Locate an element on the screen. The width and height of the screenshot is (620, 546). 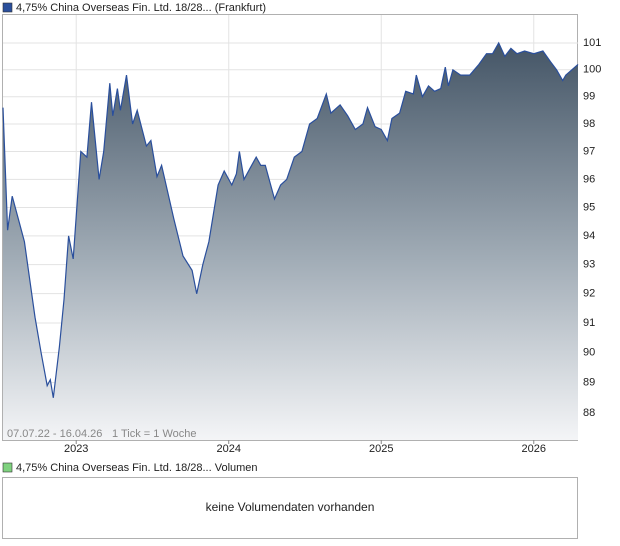
y-tick-label: 93 is located at coordinates (589, 265).